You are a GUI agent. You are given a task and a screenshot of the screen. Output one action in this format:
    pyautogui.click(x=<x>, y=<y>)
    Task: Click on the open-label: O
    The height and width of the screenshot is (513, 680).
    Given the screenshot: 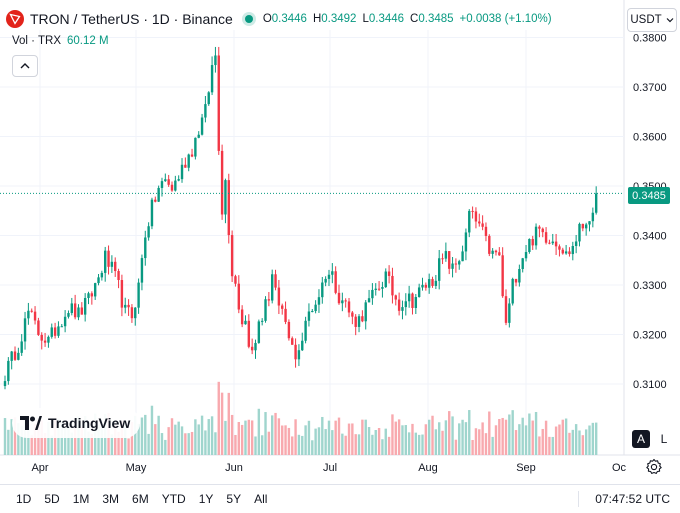 What is the action you would take?
    pyautogui.click(x=267, y=19)
    